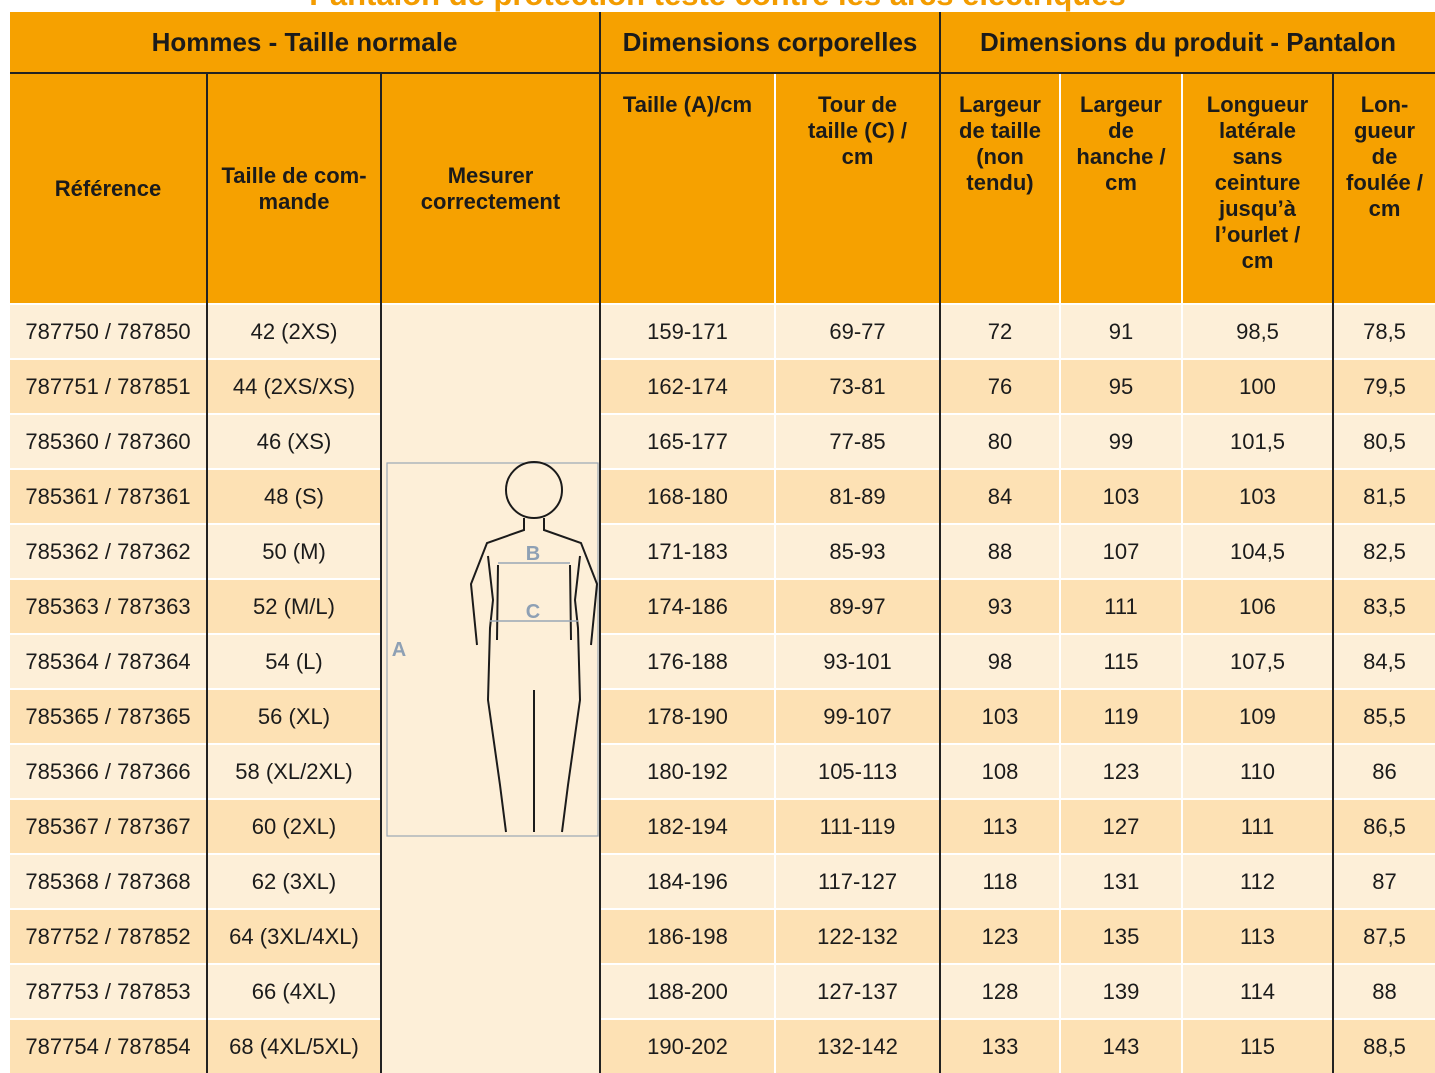 This screenshot has width=1435, height=1073. Describe the element at coordinates (1000, 661) in the screenshot. I see `table-cell: 98` at that location.